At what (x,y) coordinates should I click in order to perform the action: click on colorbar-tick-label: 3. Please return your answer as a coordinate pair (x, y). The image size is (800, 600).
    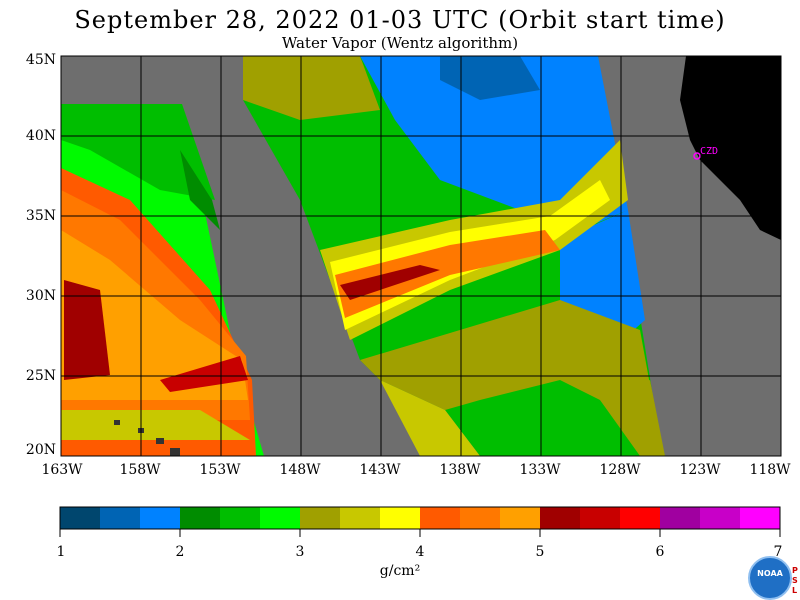
    Looking at the image, I should click on (300, 552).